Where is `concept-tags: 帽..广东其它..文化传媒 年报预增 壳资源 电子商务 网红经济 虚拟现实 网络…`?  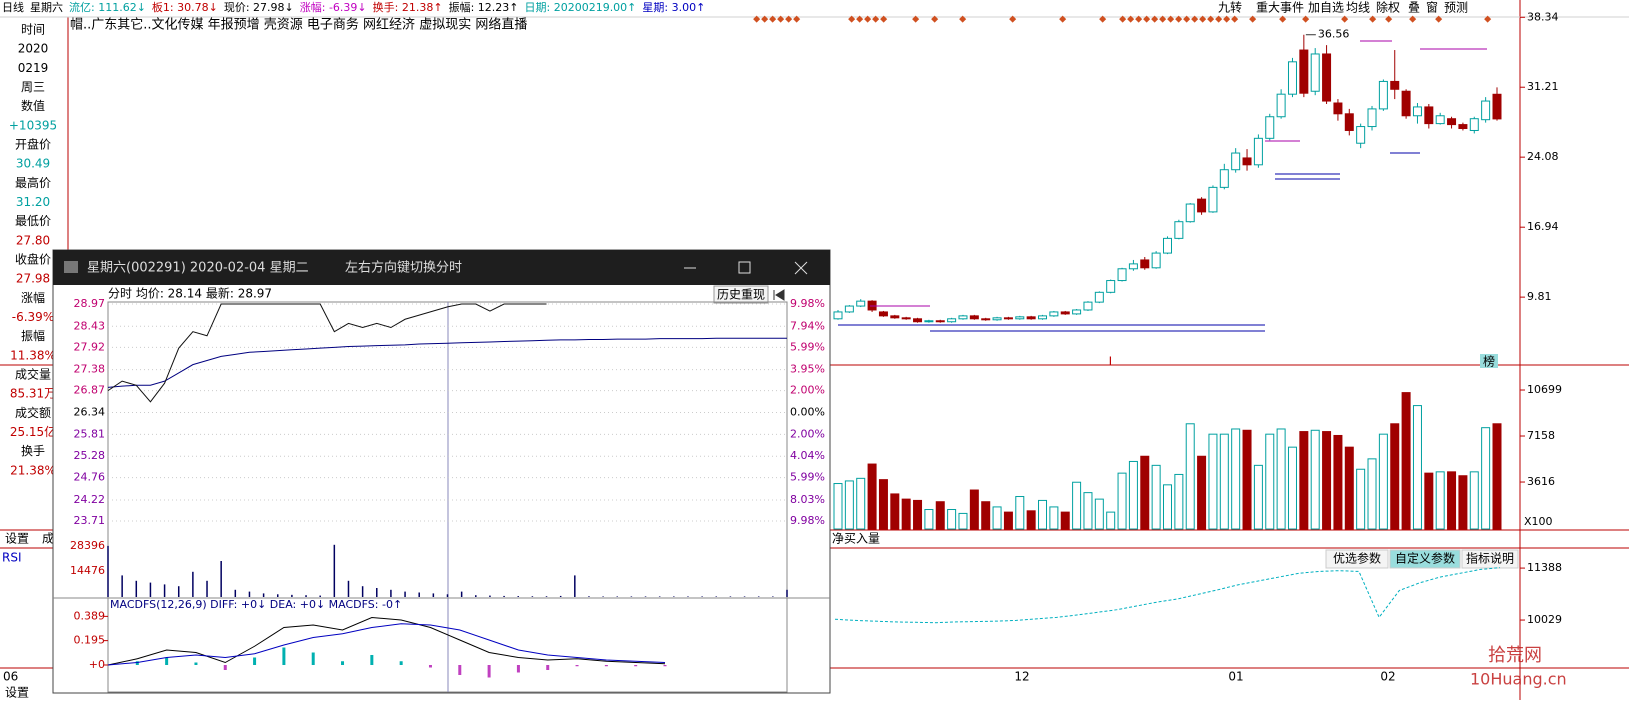
concept-tags: 帽..广东其它..文化传媒 年报预增 壳资源 电子商务 网红经济 虚拟现实 网络… is located at coordinates (298, 25).